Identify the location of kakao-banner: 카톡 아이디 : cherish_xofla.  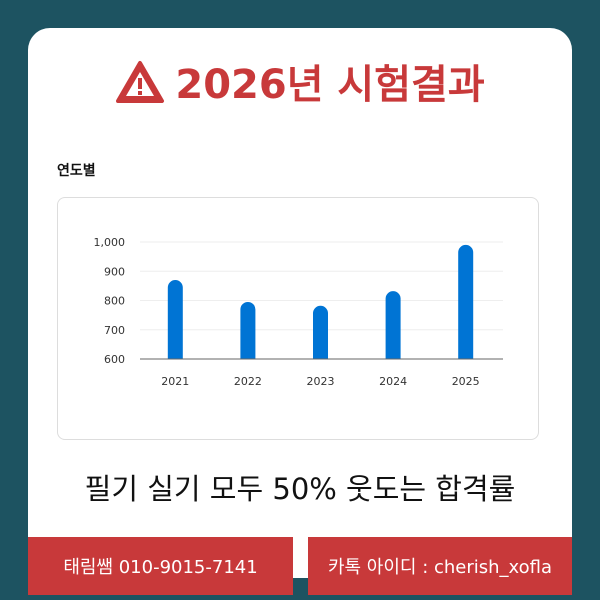
(440, 566).